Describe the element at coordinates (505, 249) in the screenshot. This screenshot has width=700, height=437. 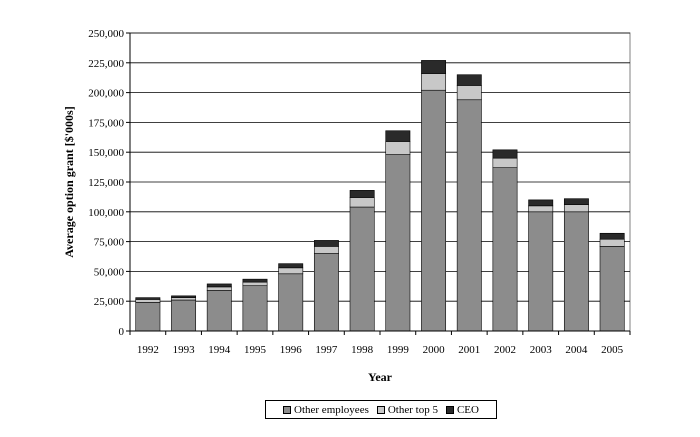
I see `bar-other-employees-2002` at that location.